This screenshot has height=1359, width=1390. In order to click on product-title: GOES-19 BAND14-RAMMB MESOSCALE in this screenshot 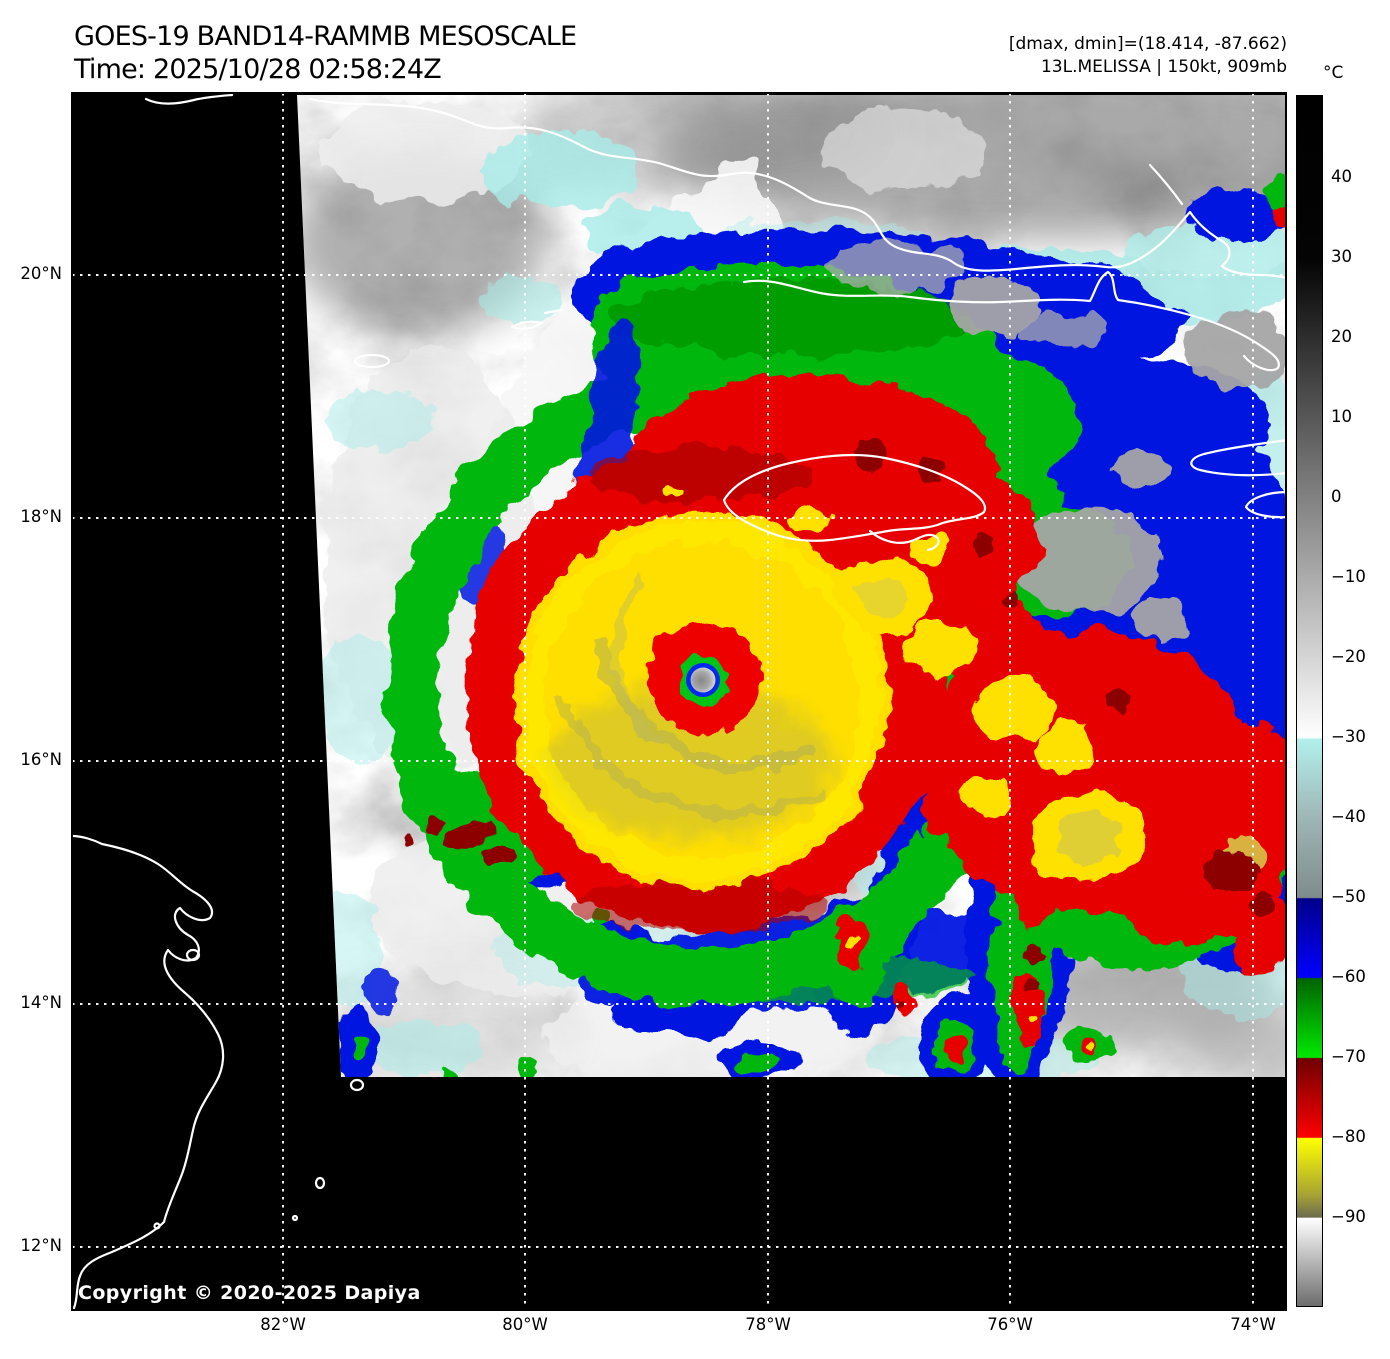, I will do `click(325, 36)`.